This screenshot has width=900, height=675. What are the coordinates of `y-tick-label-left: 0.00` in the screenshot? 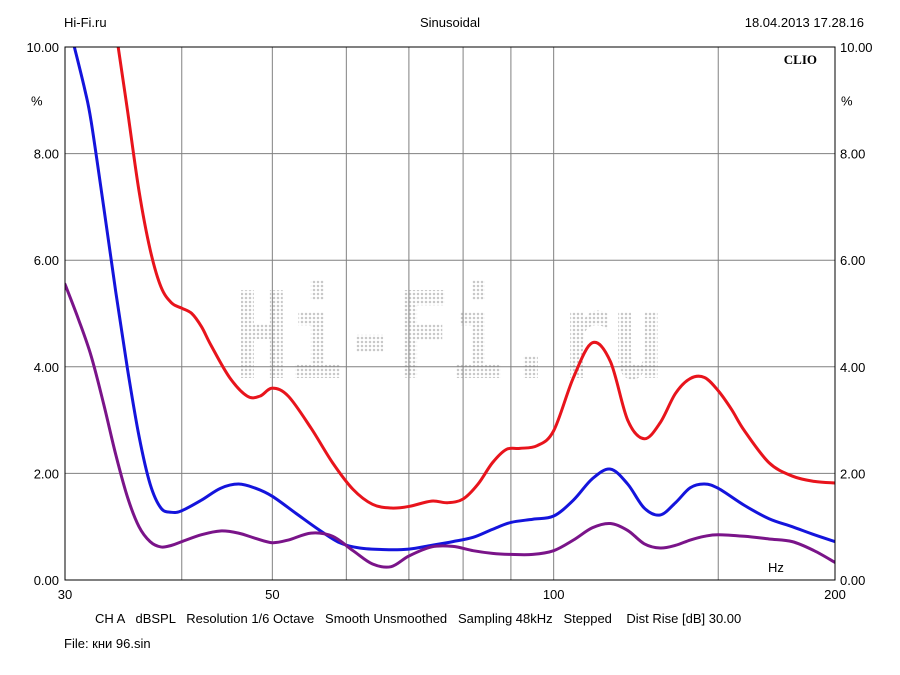 It's located at (46, 580).